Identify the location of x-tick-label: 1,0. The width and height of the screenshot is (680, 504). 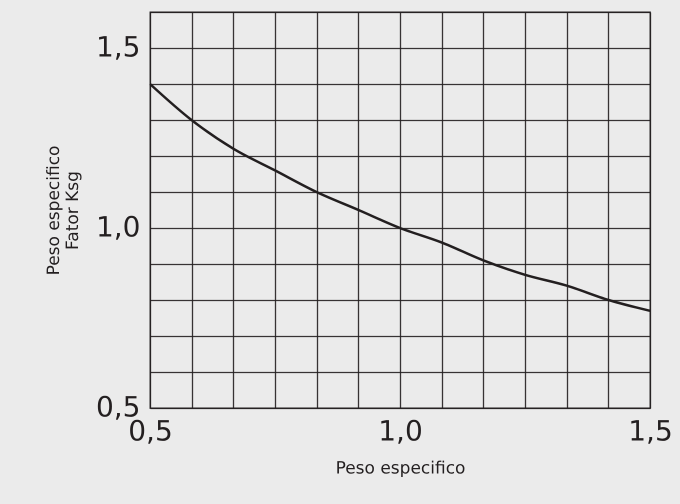
(400, 431).